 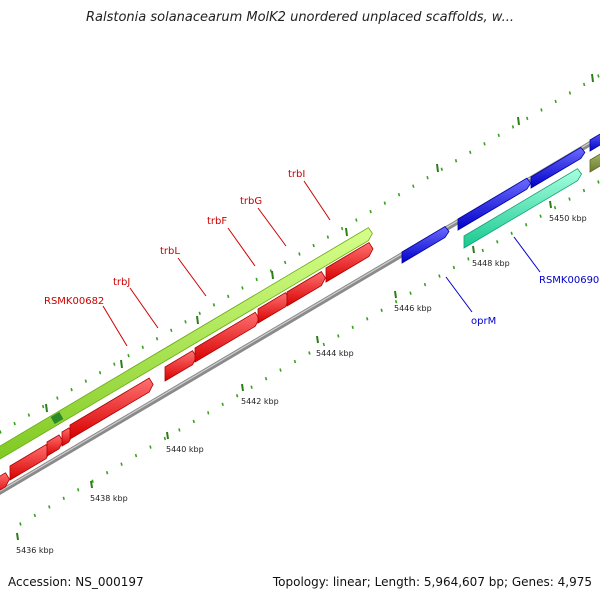 I want to click on gene-label: trbF, so click(x=217, y=221).